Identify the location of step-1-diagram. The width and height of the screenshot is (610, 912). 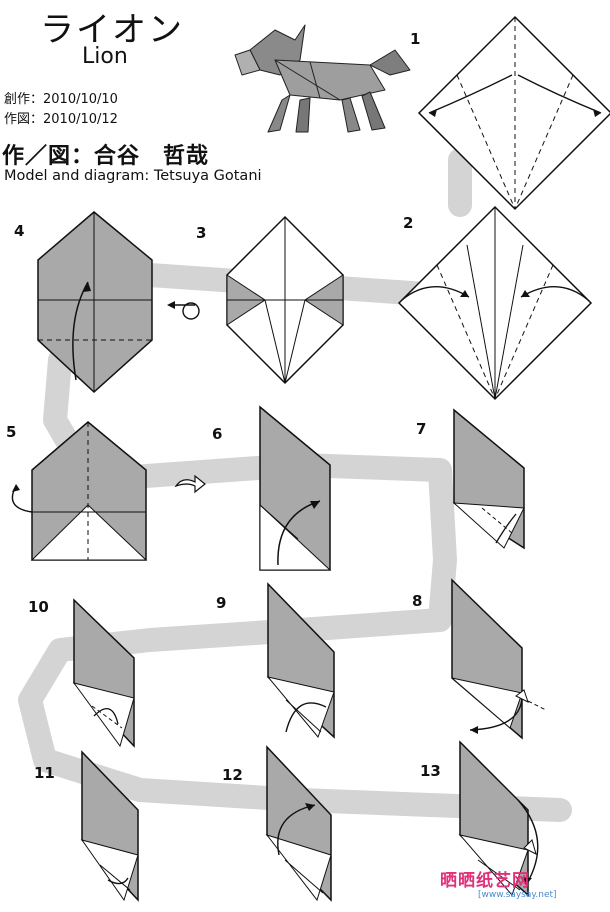
(513, 113).